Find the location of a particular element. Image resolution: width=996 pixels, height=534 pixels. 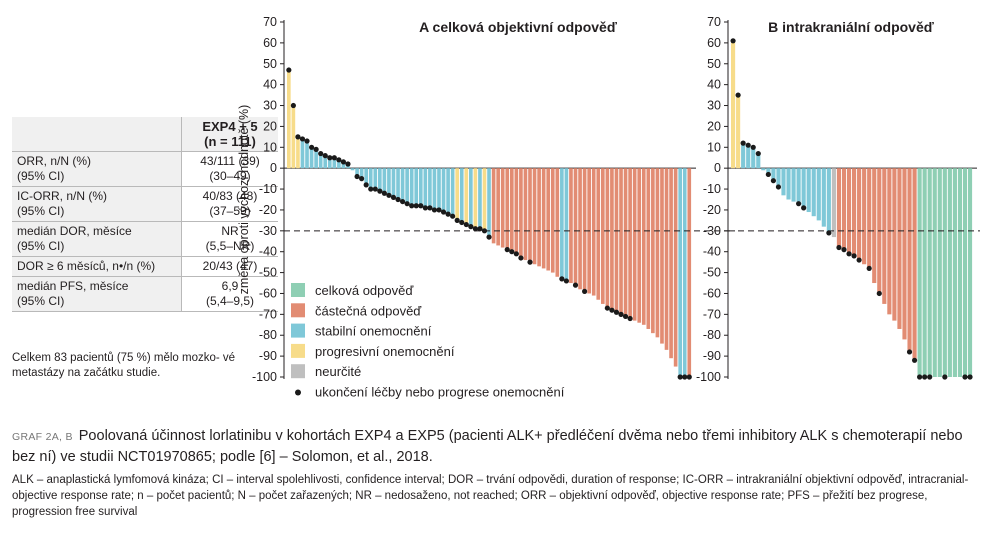

row-label: DOR ≥ 6 měsíců, n•/n (%) is located at coordinates (97, 266).